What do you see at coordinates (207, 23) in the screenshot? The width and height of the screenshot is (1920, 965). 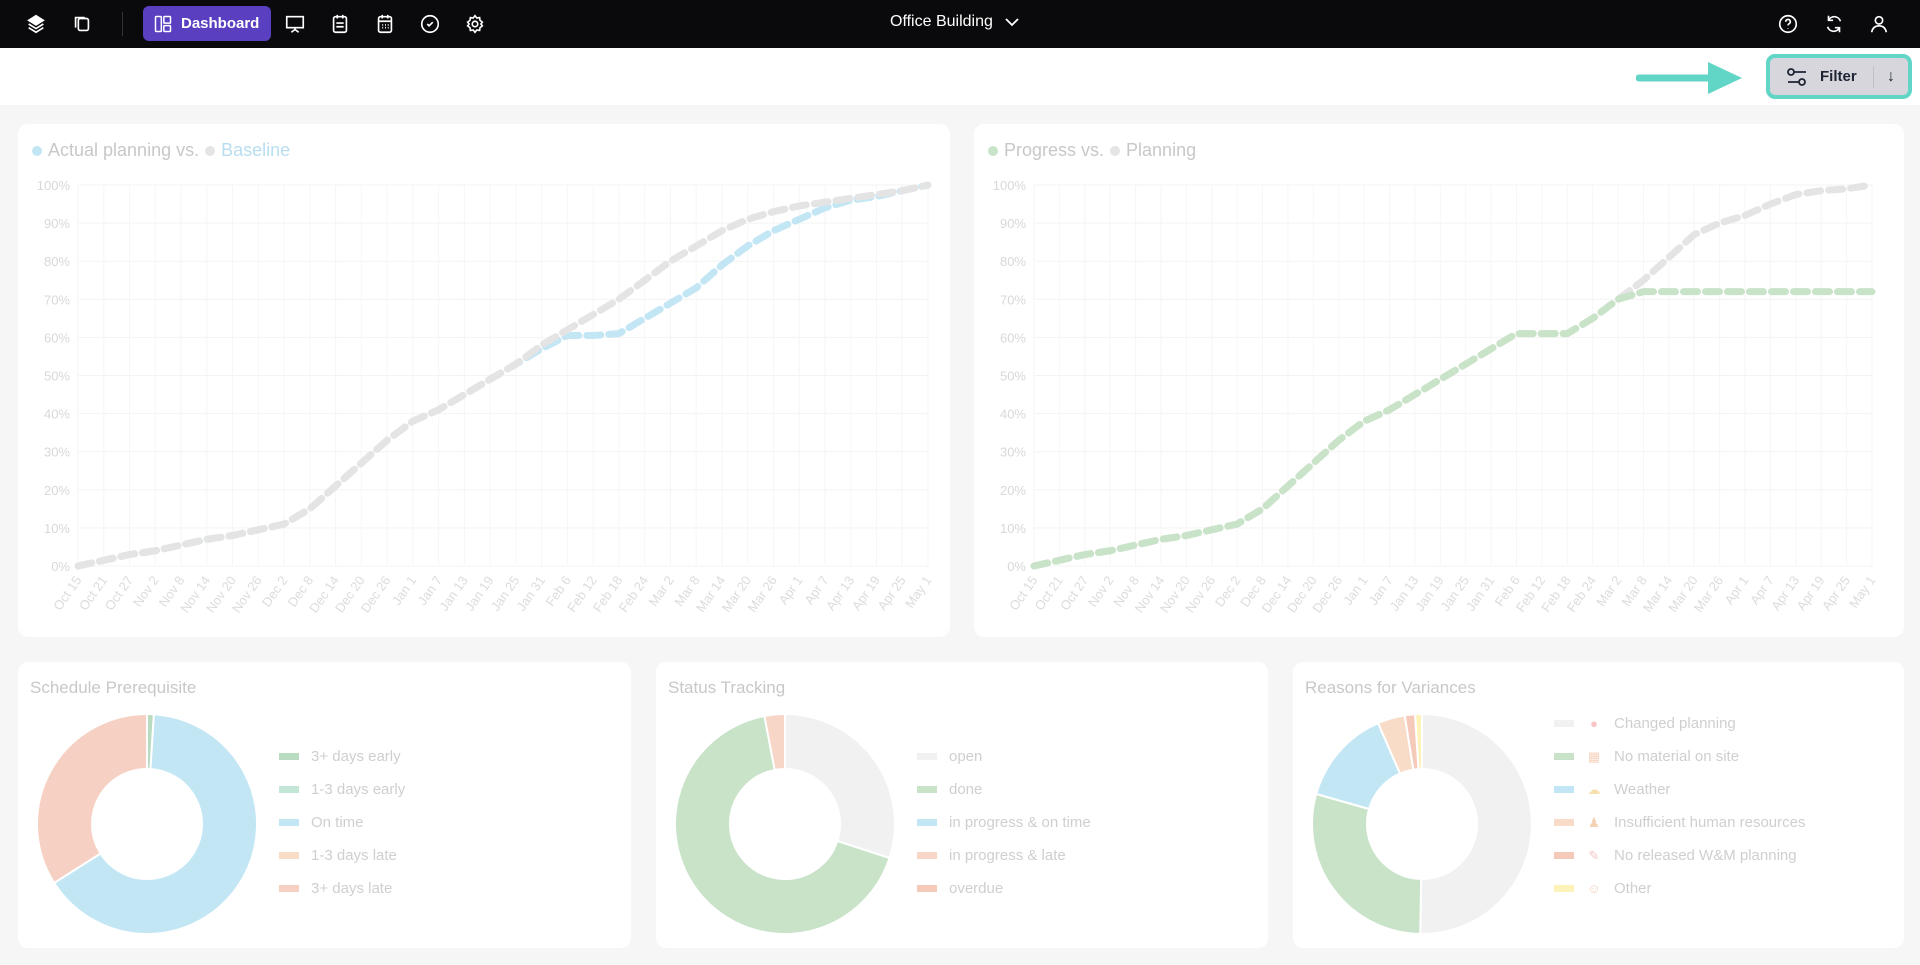 I see `dashboard-tab: Dashboard` at bounding box center [207, 23].